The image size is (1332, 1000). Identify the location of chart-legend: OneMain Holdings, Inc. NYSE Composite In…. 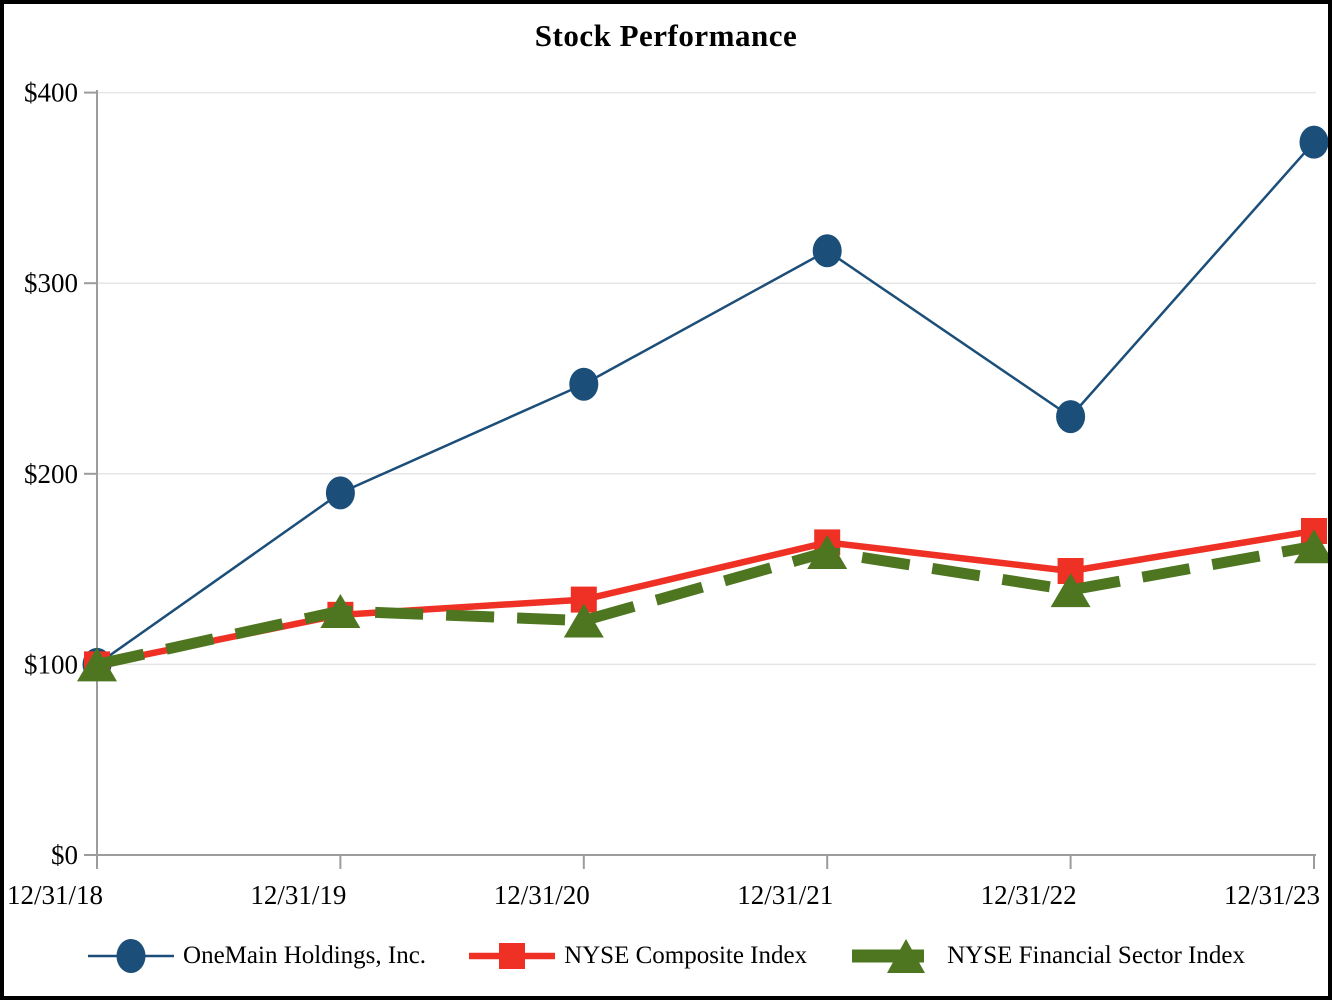
(666, 956).